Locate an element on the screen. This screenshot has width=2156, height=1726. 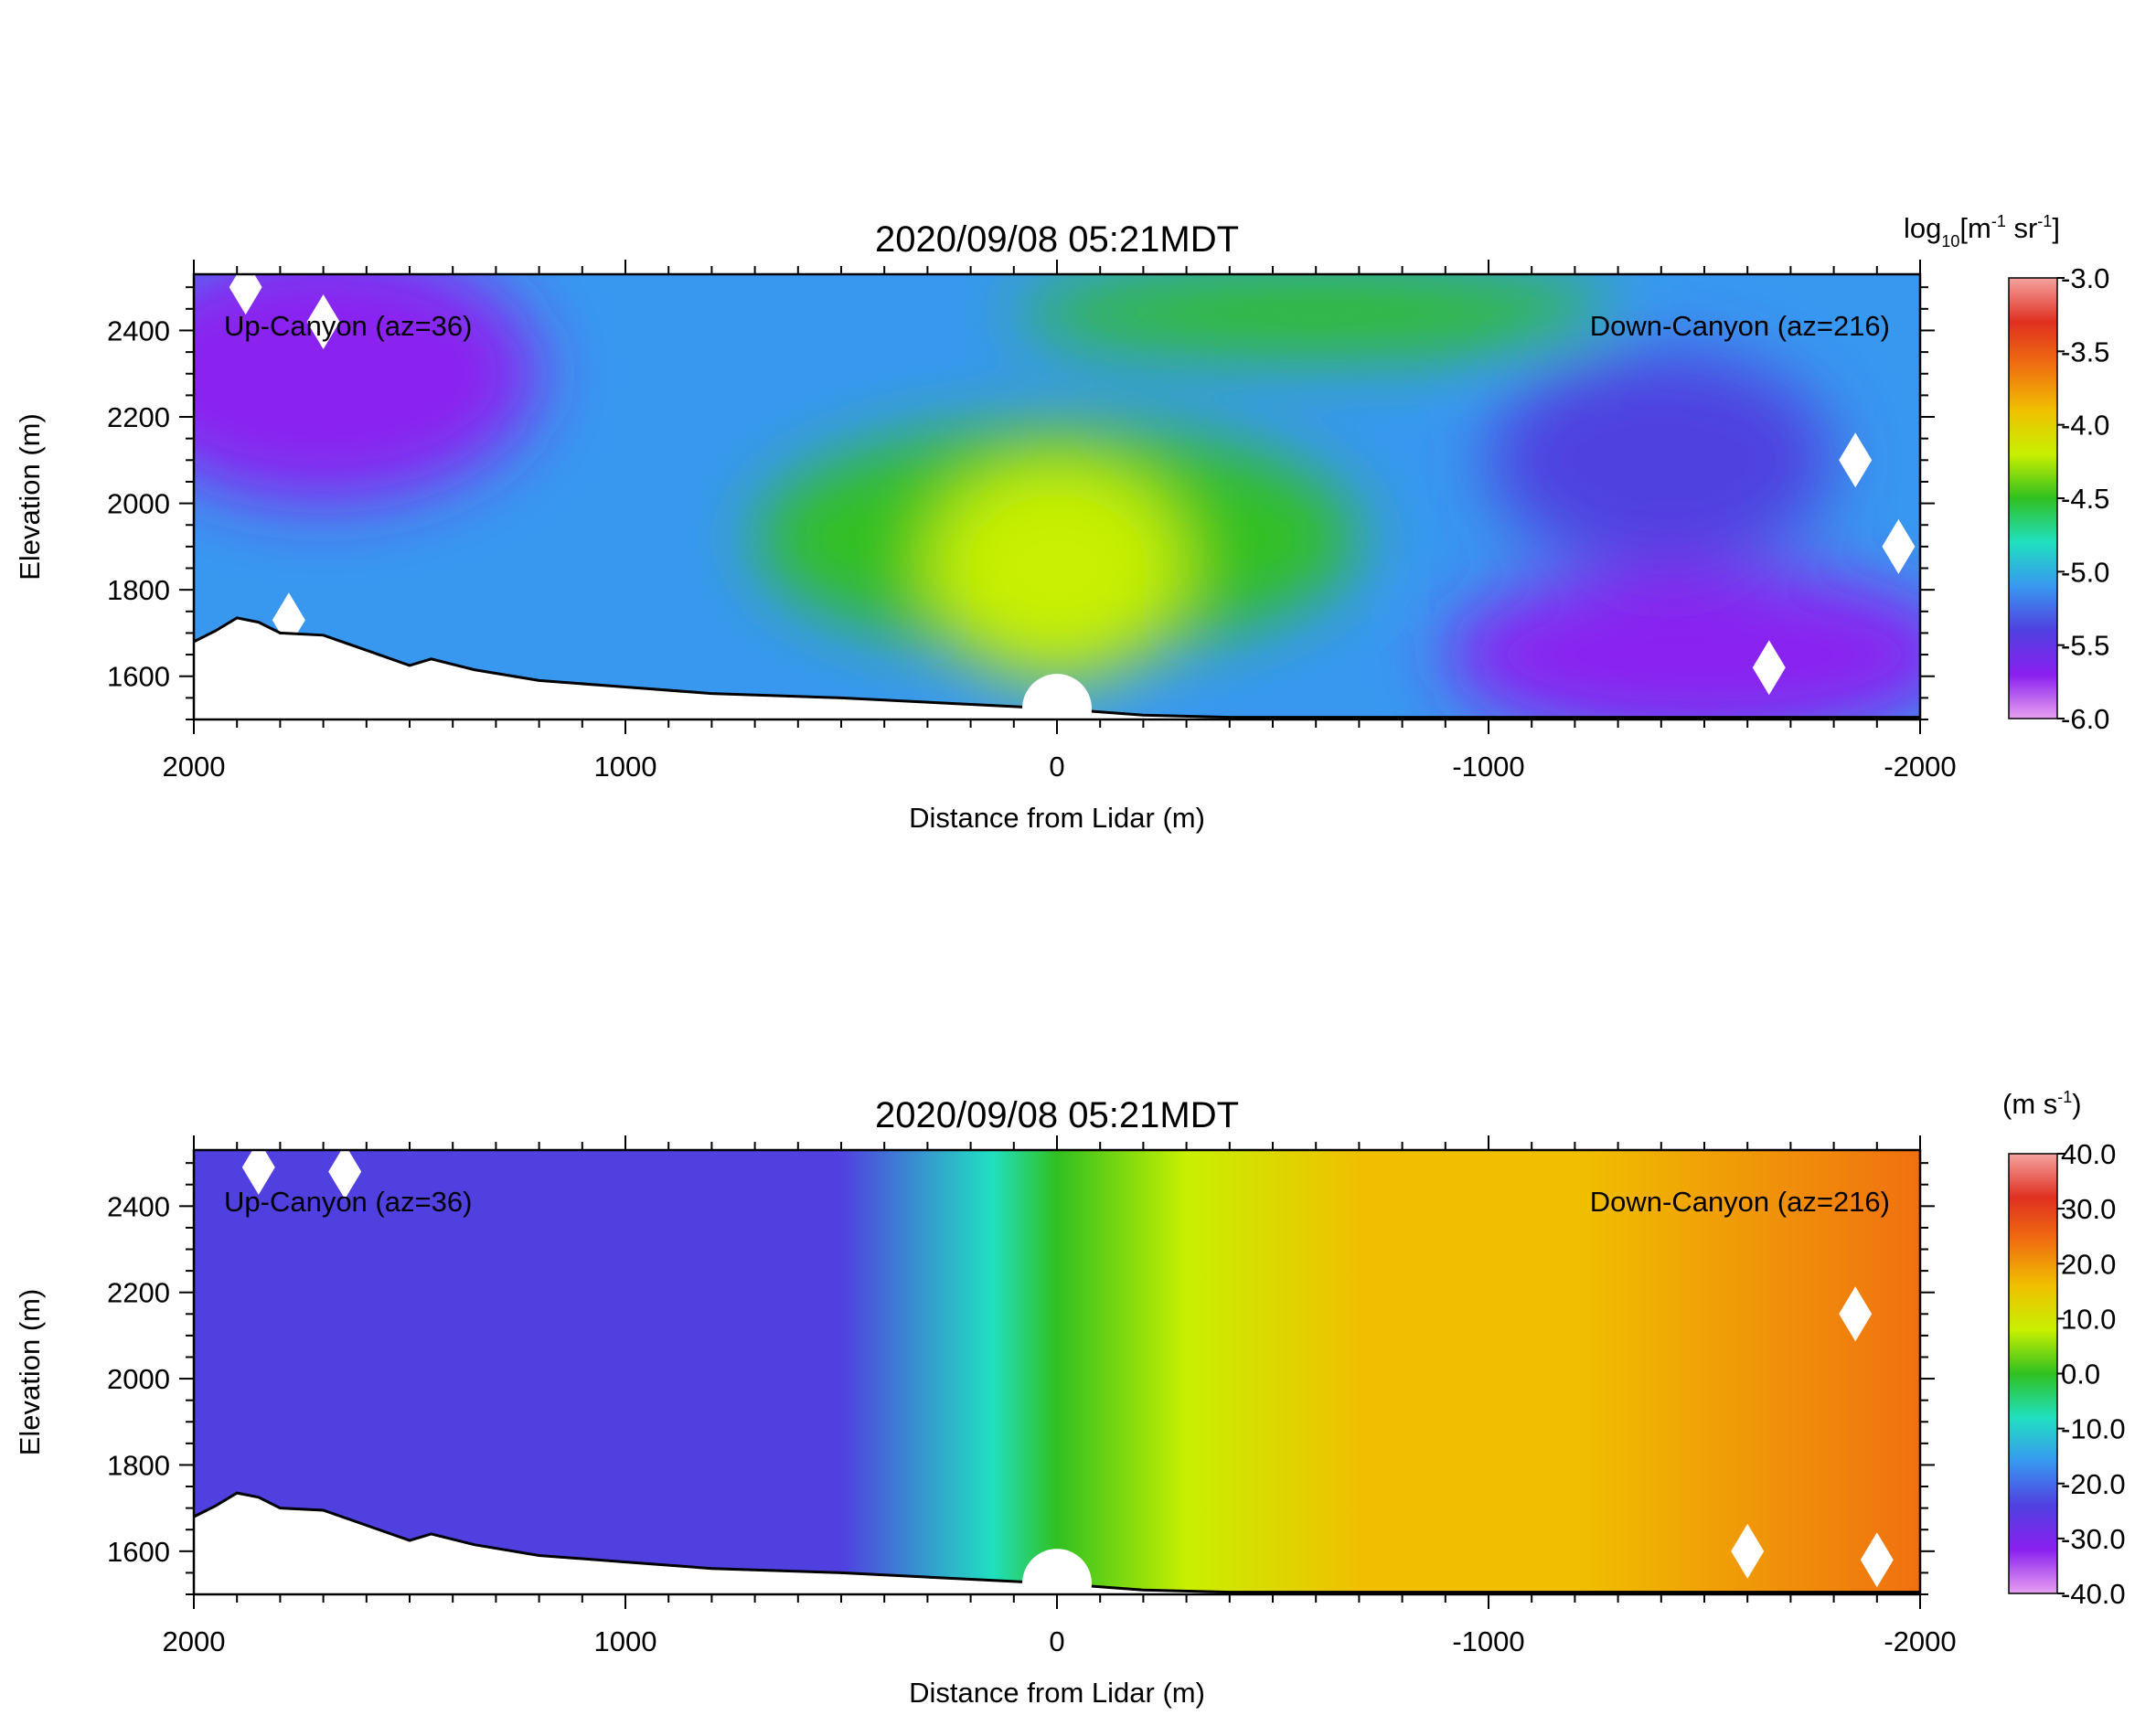
colorbar-tick-label: -3.0 is located at coordinates (2085, 278).